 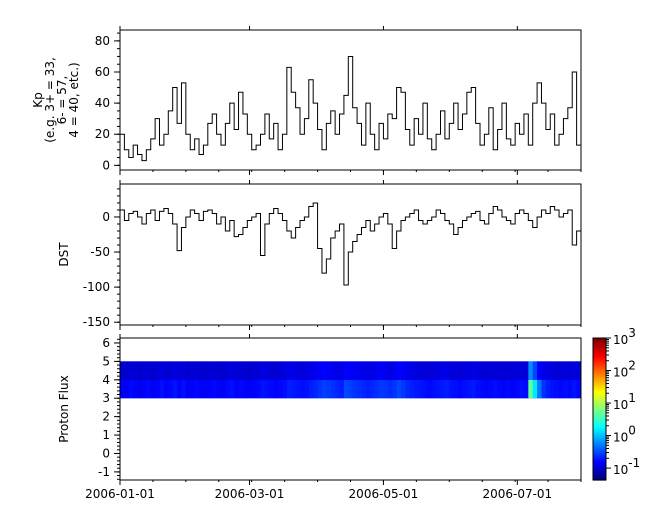 I want to click on y-tick-label: 80, so click(x=102, y=41).